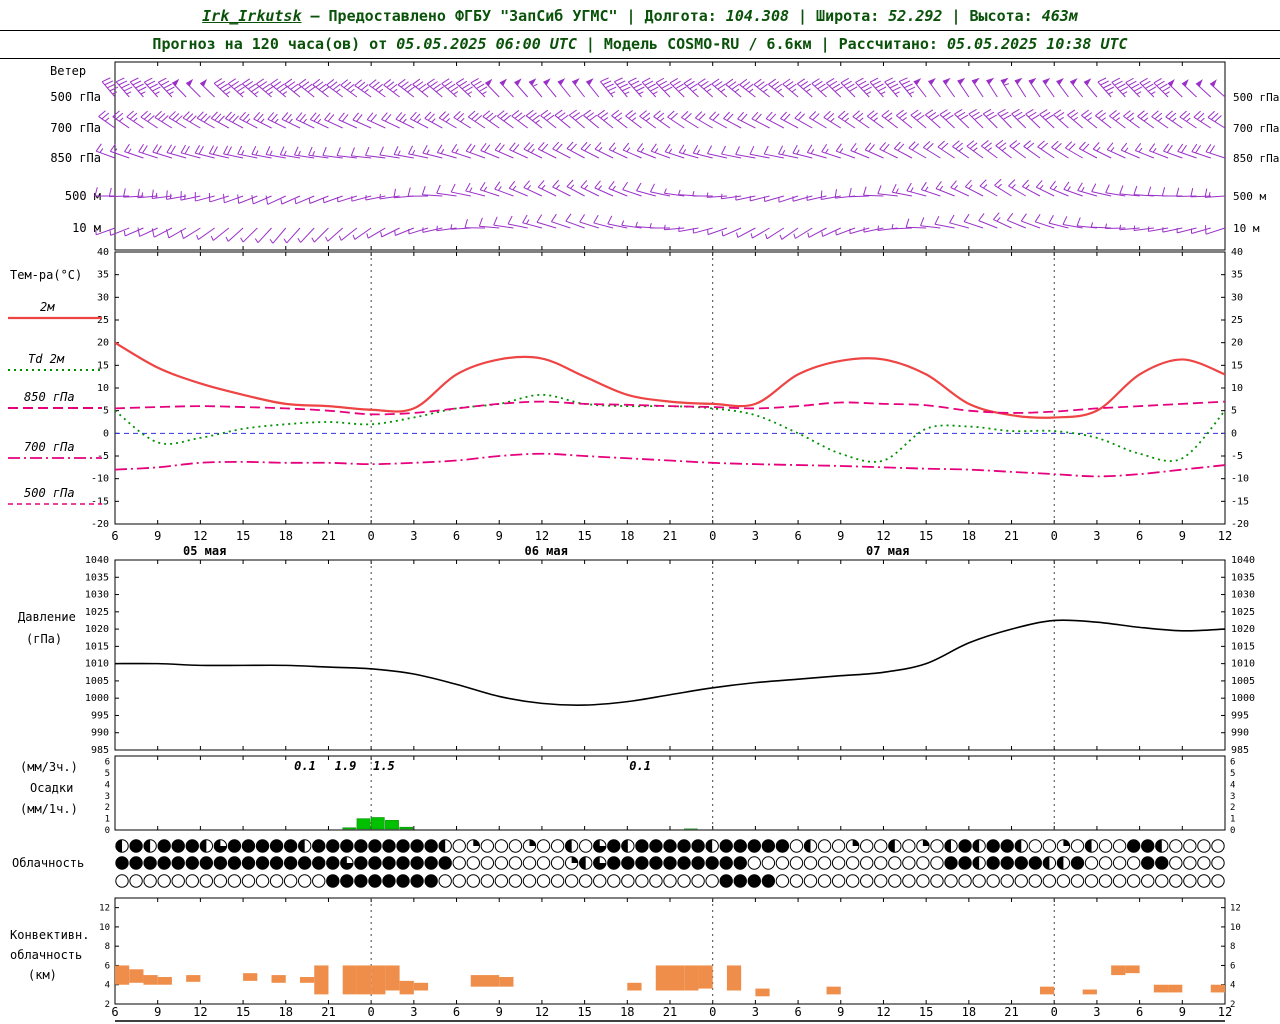  I want to click on convective-panel-title-1: Конвективн., so click(50, 935).